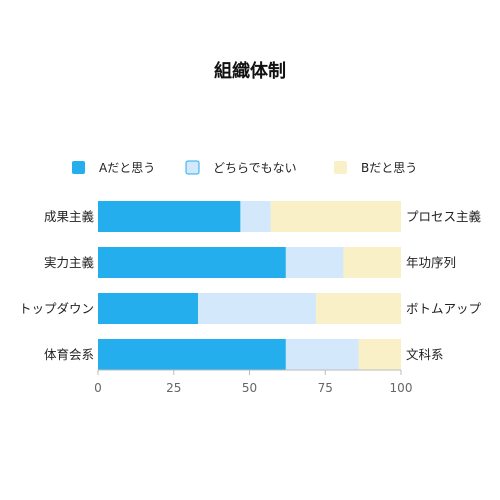 This screenshot has height=500, width=500. I want to click on x-axis: 0 25 50 75 100, so click(253, 382).